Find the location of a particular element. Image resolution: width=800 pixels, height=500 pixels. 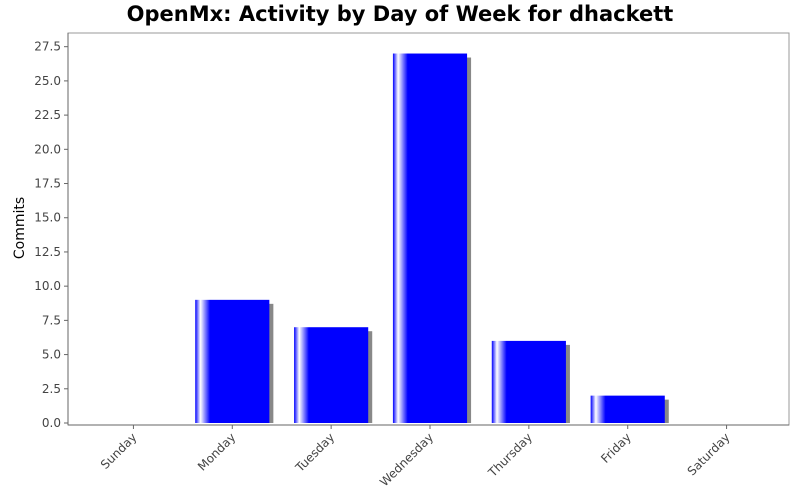

y-tick-label: 12.5 is located at coordinates (47, 252).